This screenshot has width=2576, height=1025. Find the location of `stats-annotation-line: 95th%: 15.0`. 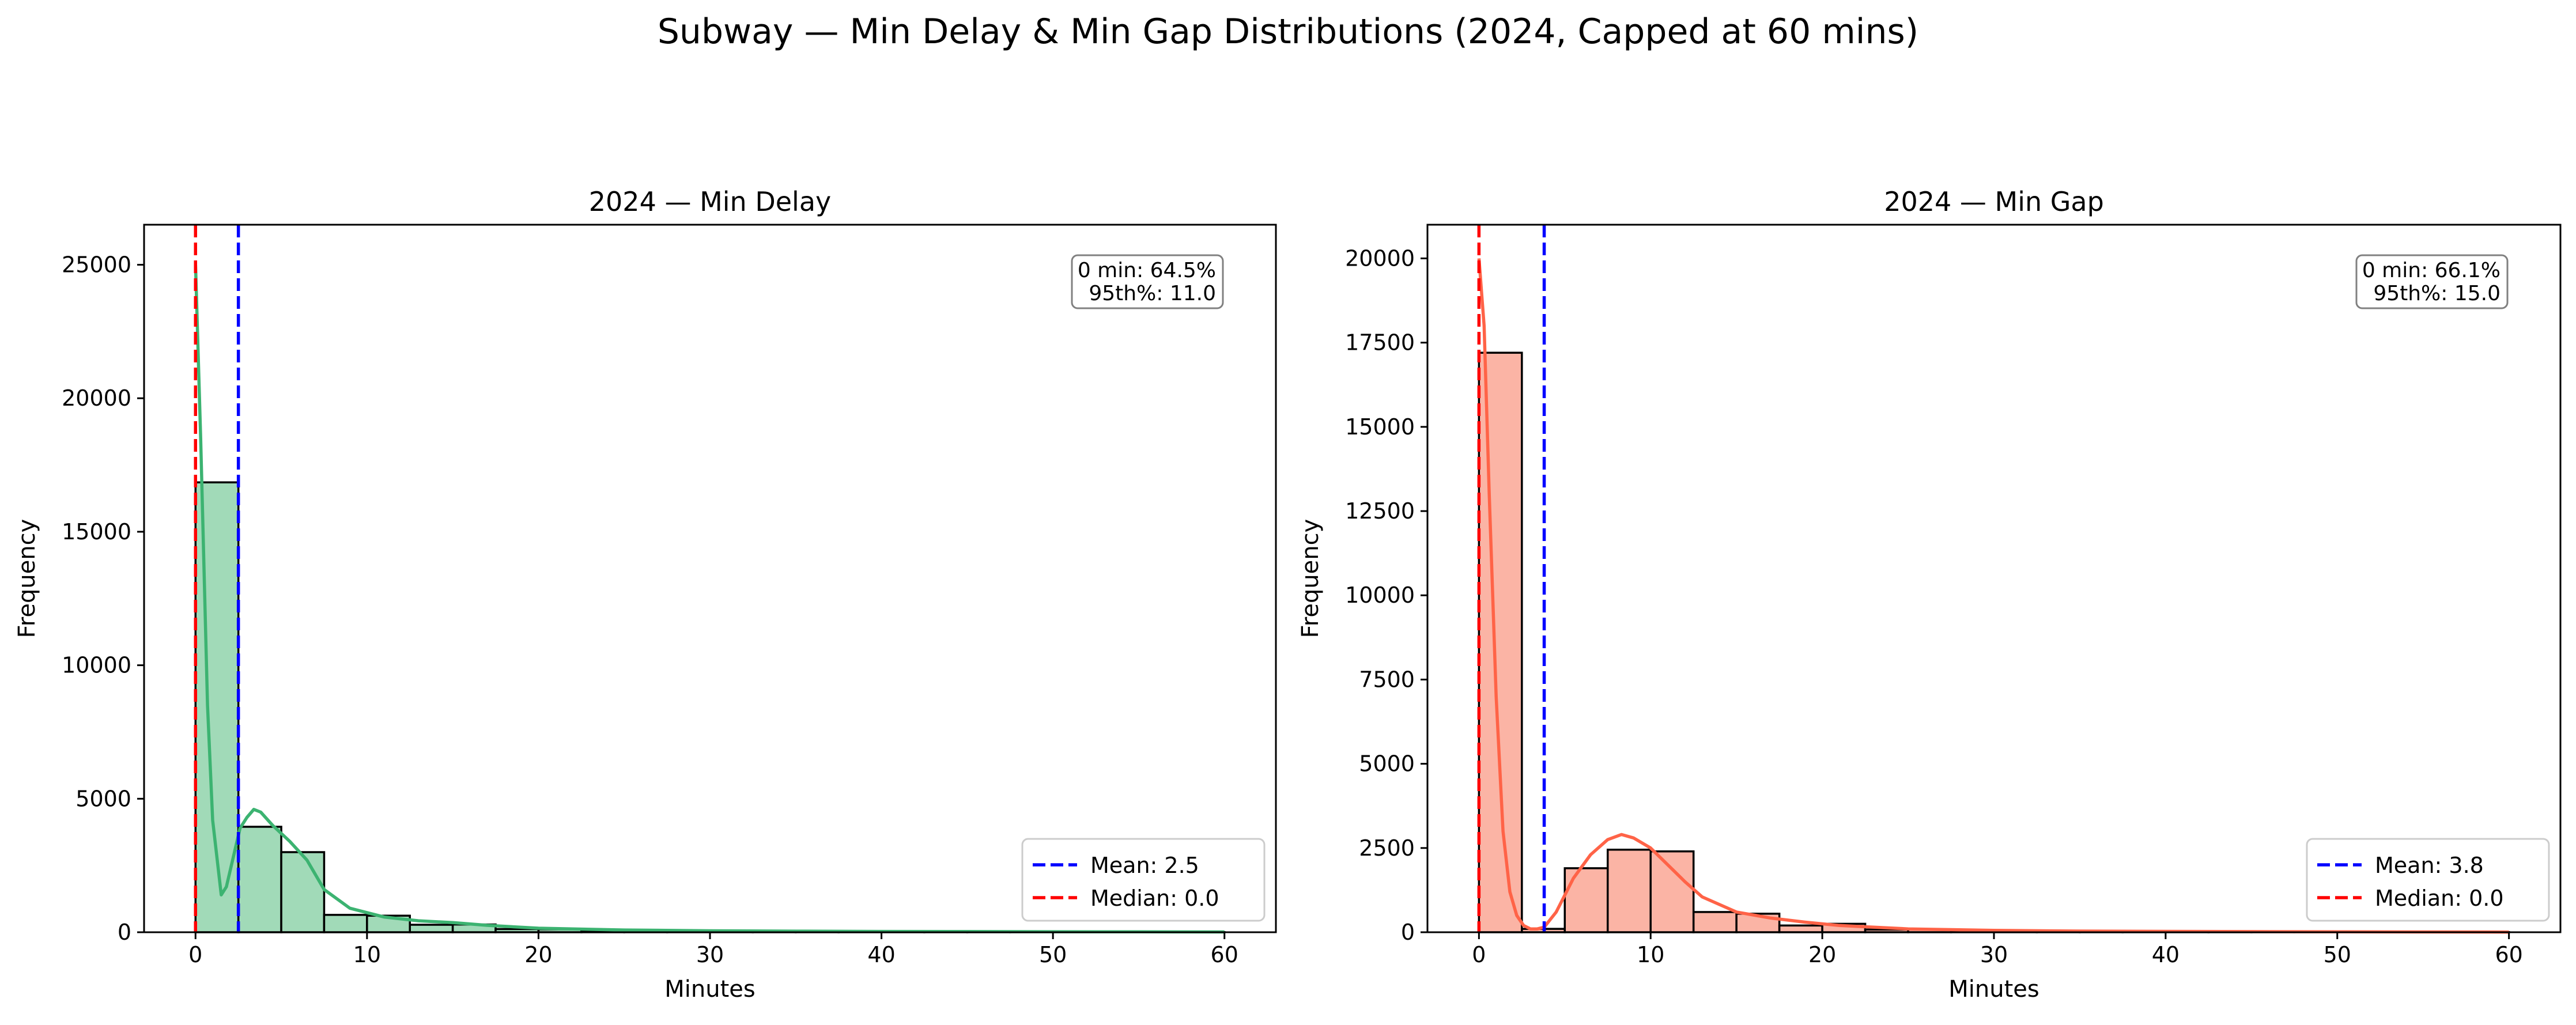

stats-annotation-line: 95th%: 15.0 is located at coordinates (2437, 293).